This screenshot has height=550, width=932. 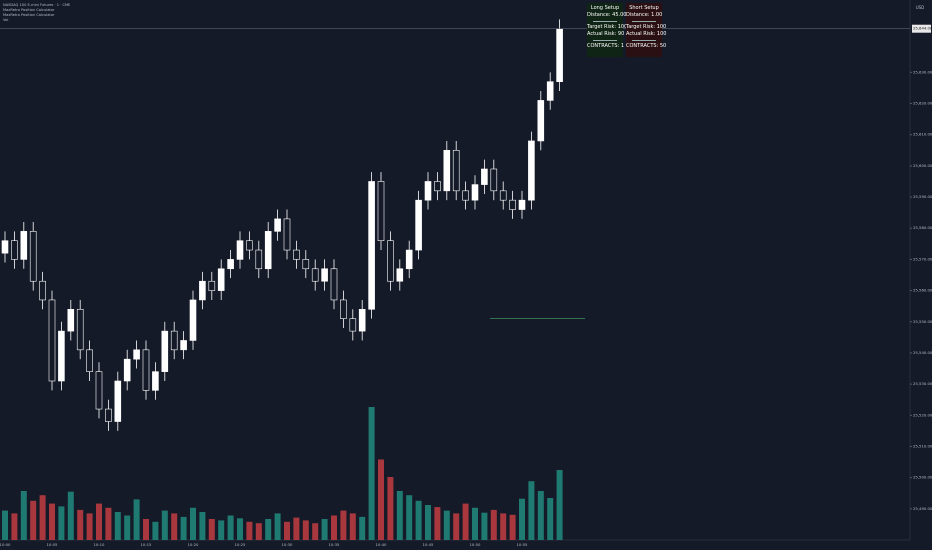 What do you see at coordinates (29, 10) in the screenshot?
I see `indicator: MaxRetro Position Calculator` at bounding box center [29, 10].